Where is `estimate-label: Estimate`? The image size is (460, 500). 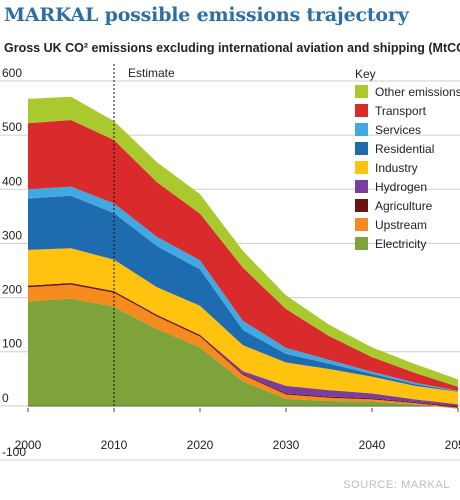 estimate-label: Estimate is located at coordinates (151, 73).